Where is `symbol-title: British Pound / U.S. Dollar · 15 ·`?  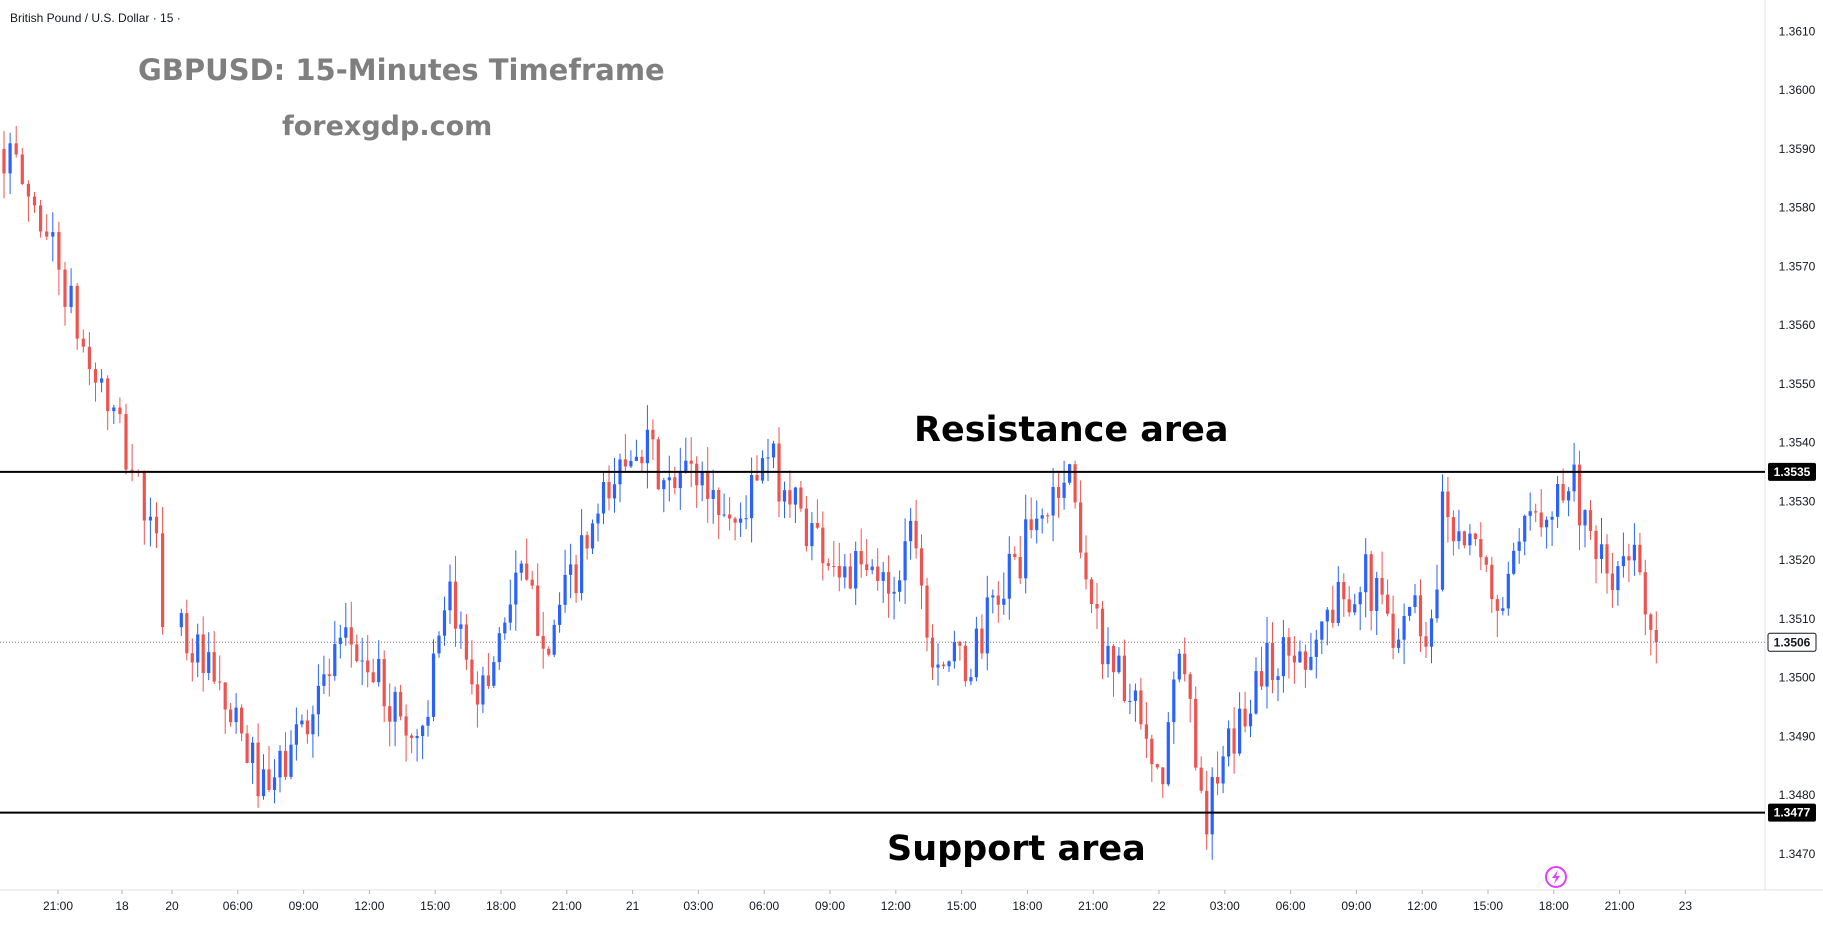
symbol-title: British Pound / U.S. Dollar · 15 · is located at coordinates (95, 18).